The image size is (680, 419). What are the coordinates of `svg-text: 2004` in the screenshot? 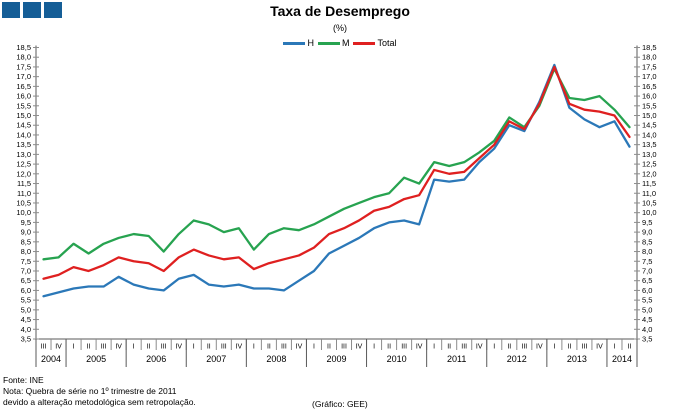 It's located at (51, 359).